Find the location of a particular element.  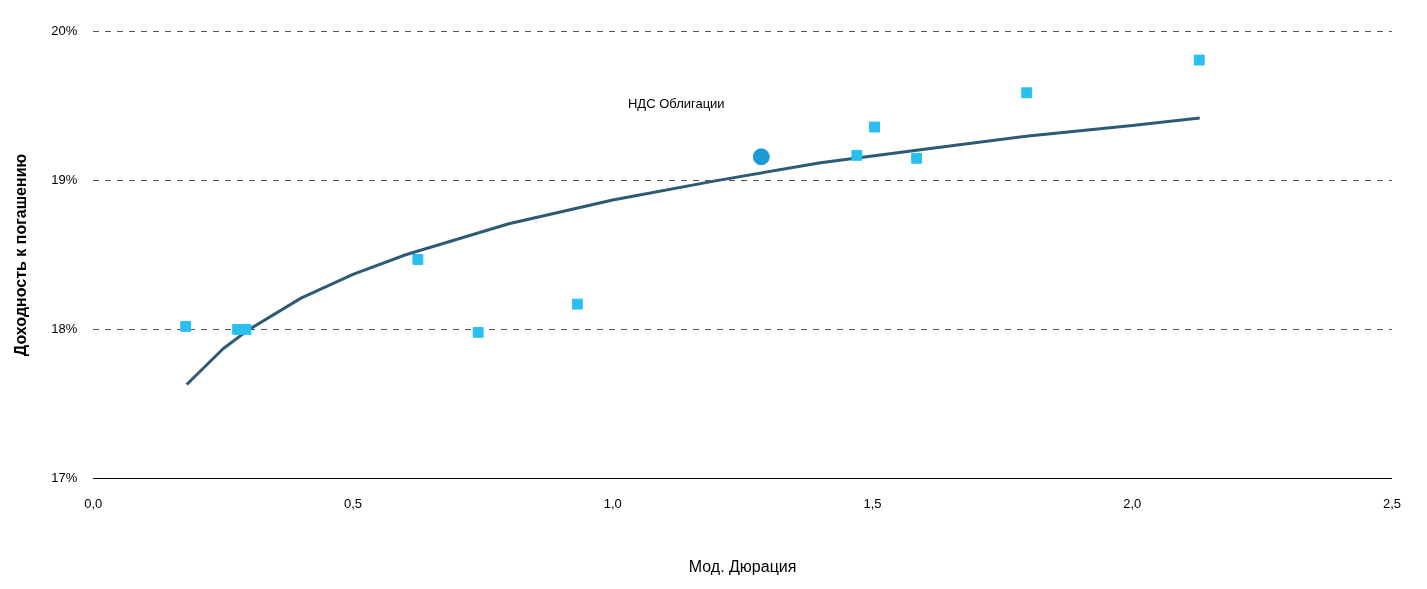

text: НДС Облигации is located at coordinates (676, 104).